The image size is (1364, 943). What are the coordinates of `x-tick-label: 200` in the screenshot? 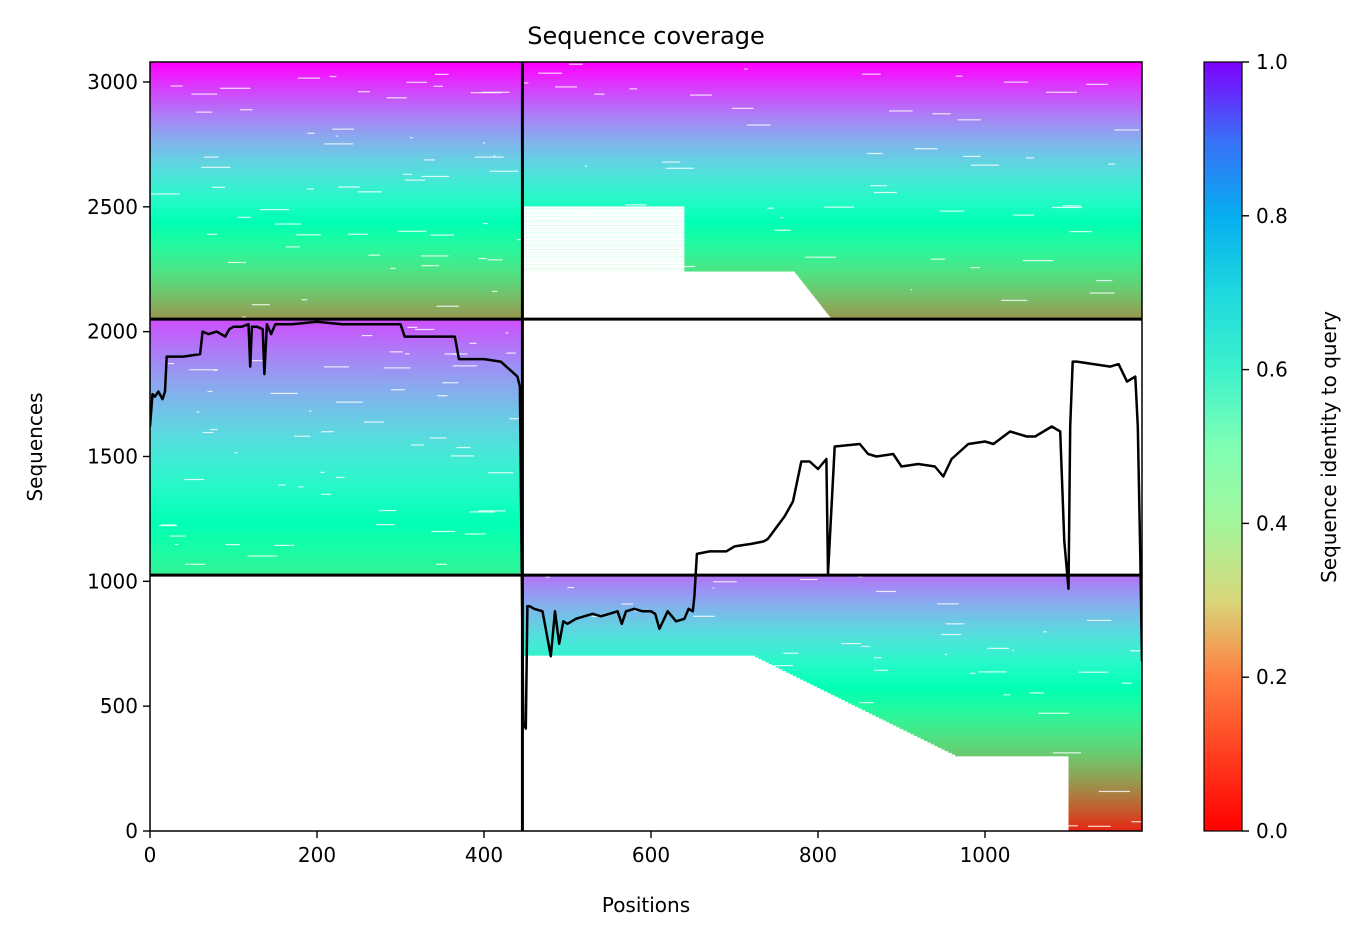 It's located at (317, 855).